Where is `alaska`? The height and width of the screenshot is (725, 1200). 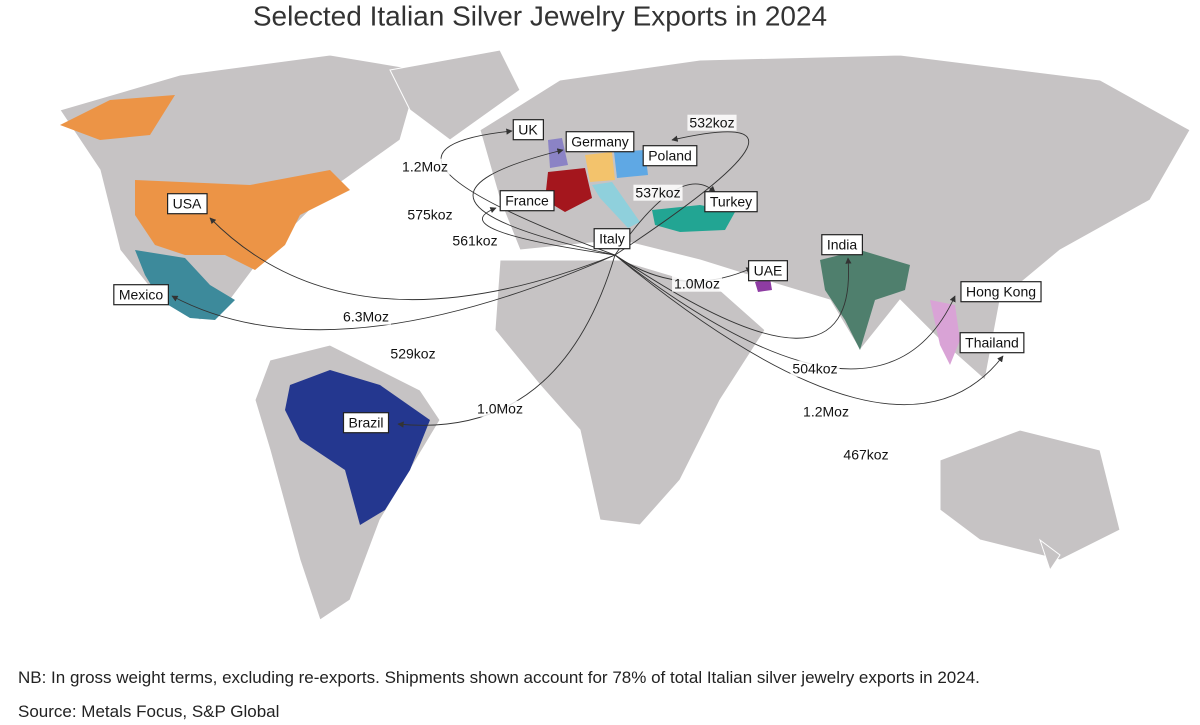 alaska is located at coordinates (117, 117).